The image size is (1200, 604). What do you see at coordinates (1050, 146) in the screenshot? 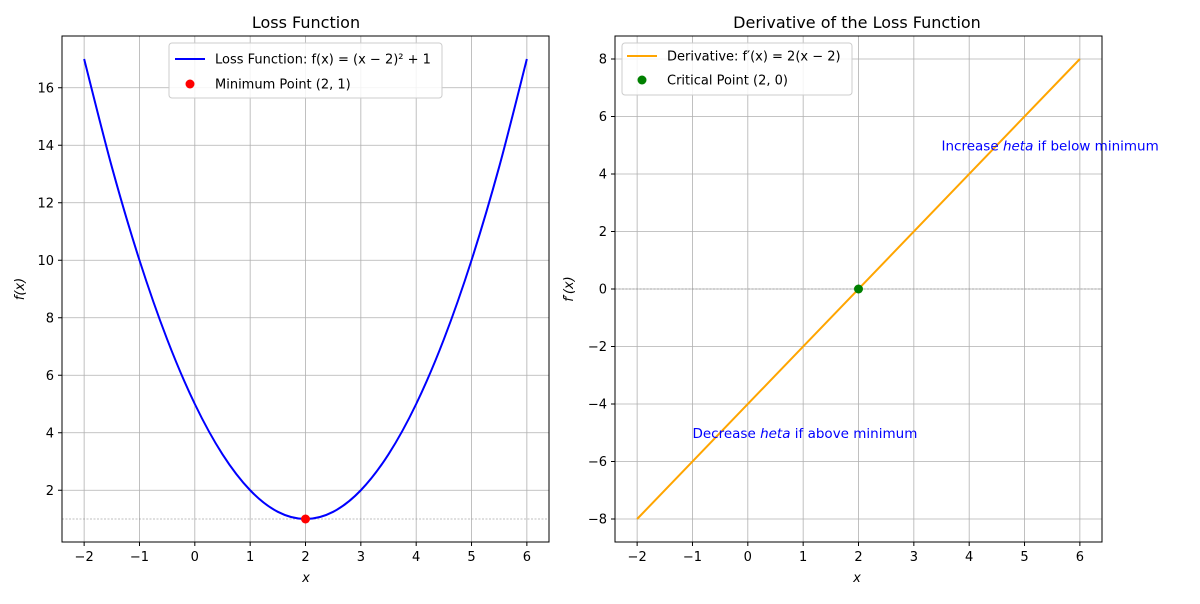
I see `annotation-text: Increase heta if below minimum` at bounding box center [1050, 146].